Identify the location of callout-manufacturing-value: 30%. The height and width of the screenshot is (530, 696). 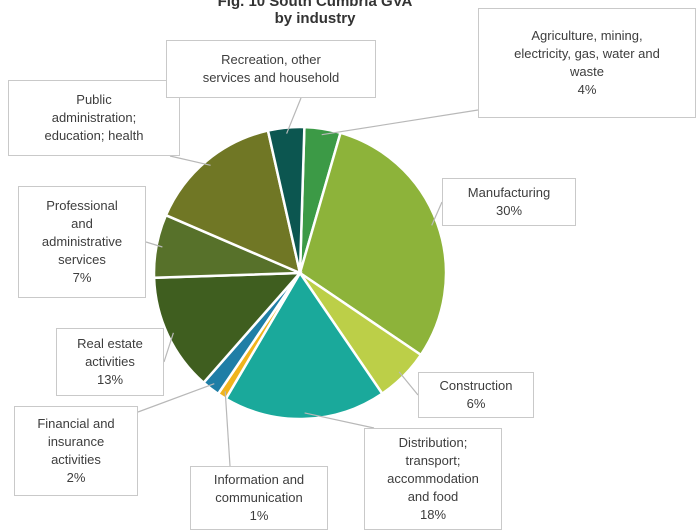
(509, 210).